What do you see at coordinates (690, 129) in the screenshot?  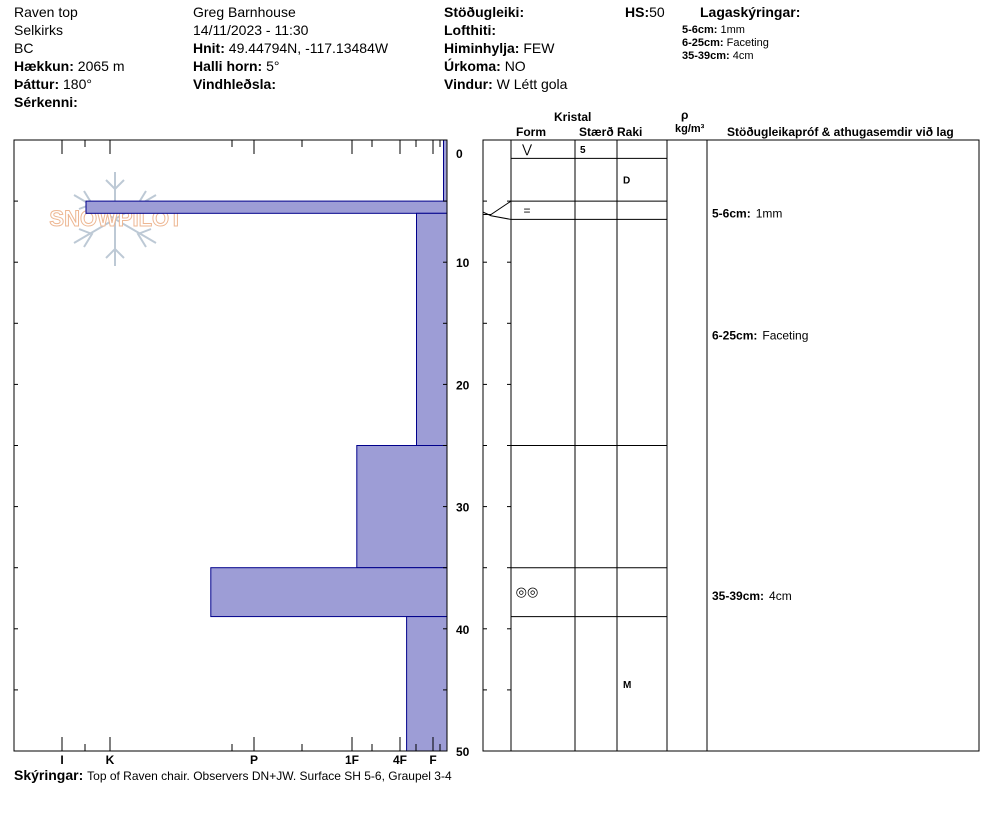 I see `density-unit: kg/m³` at bounding box center [690, 129].